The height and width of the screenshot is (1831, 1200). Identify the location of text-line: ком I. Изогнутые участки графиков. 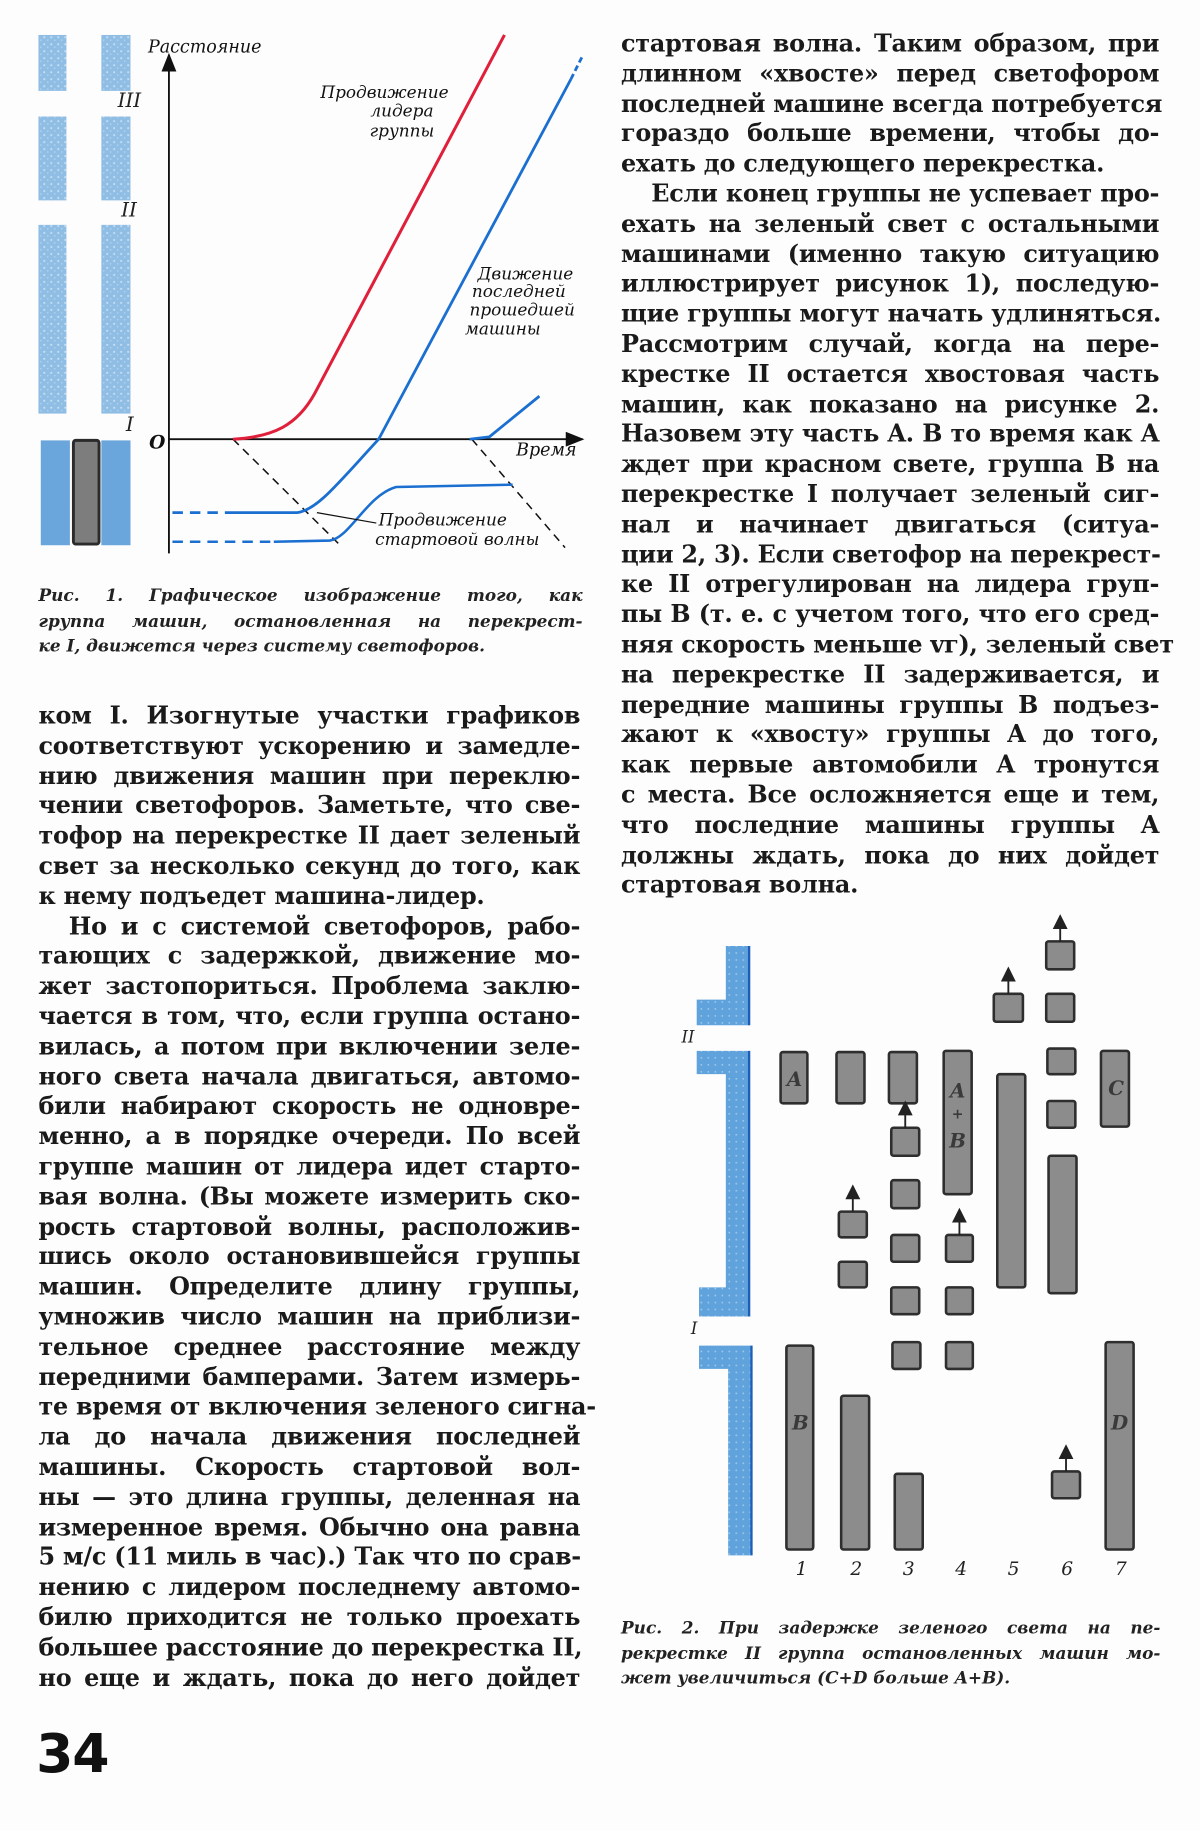
(309, 715).